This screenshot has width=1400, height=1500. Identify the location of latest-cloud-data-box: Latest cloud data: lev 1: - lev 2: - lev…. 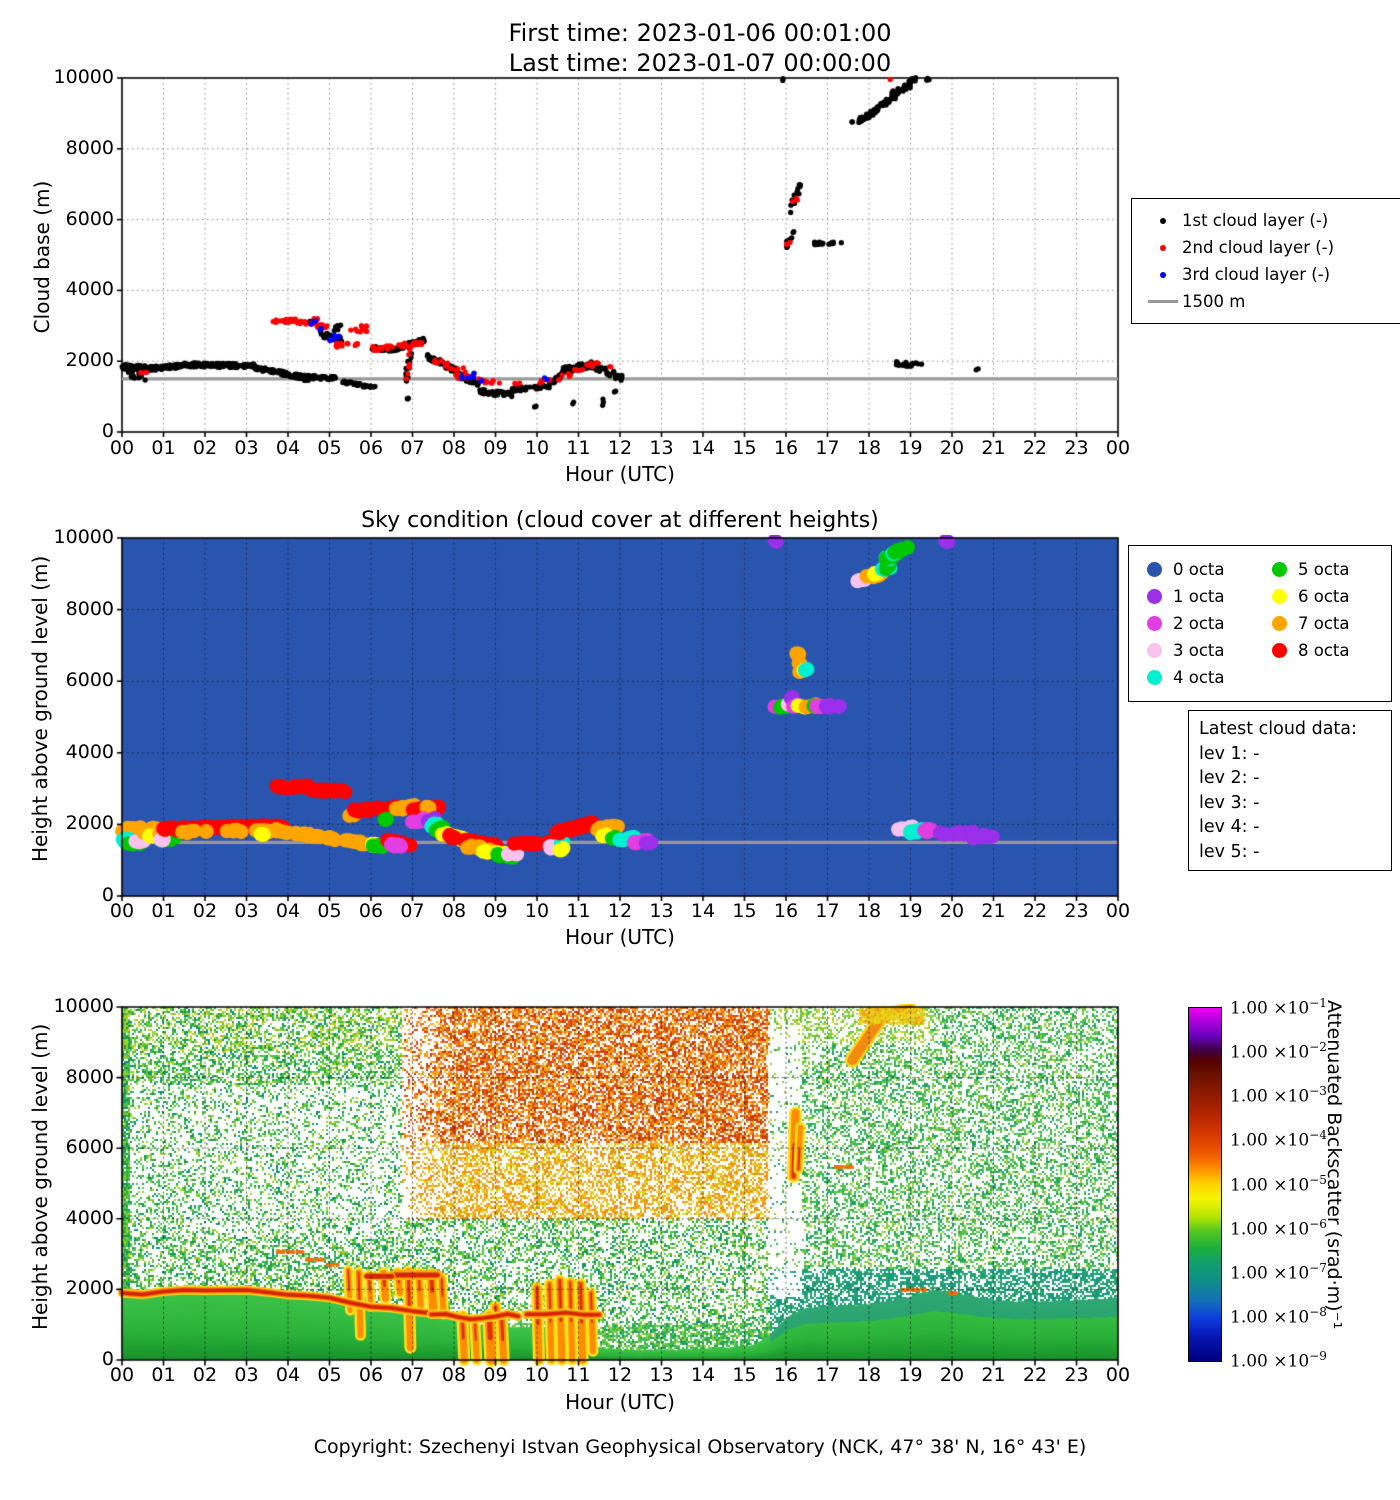
(1290, 790).